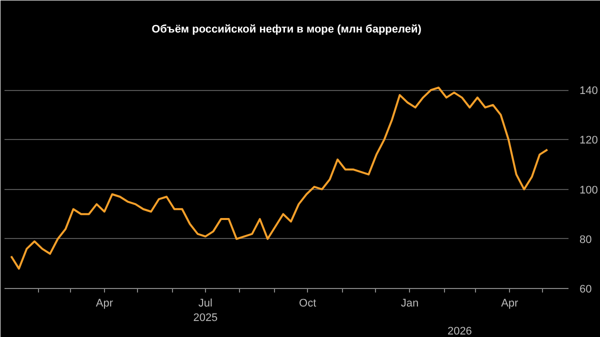 The width and height of the screenshot is (600, 337). What do you see at coordinates (307, 304) in the screenshot?
I see `x-tick-label: Oct` at bounding box center [307, 304].